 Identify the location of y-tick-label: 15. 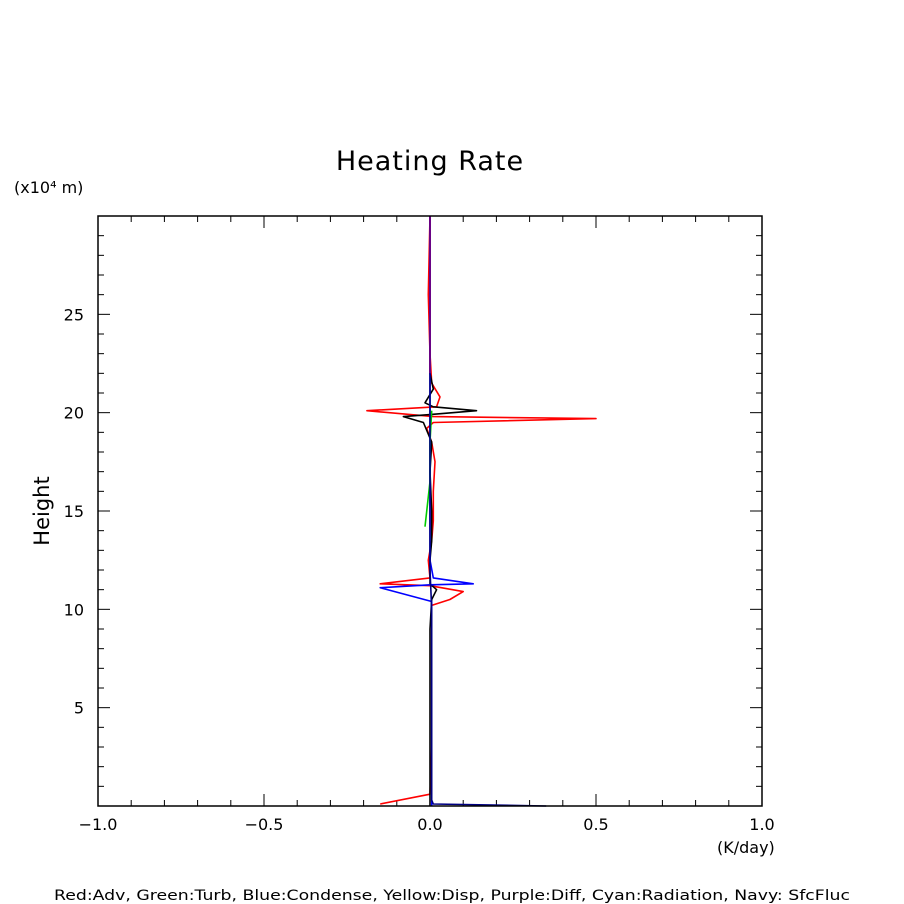
(74, 511).